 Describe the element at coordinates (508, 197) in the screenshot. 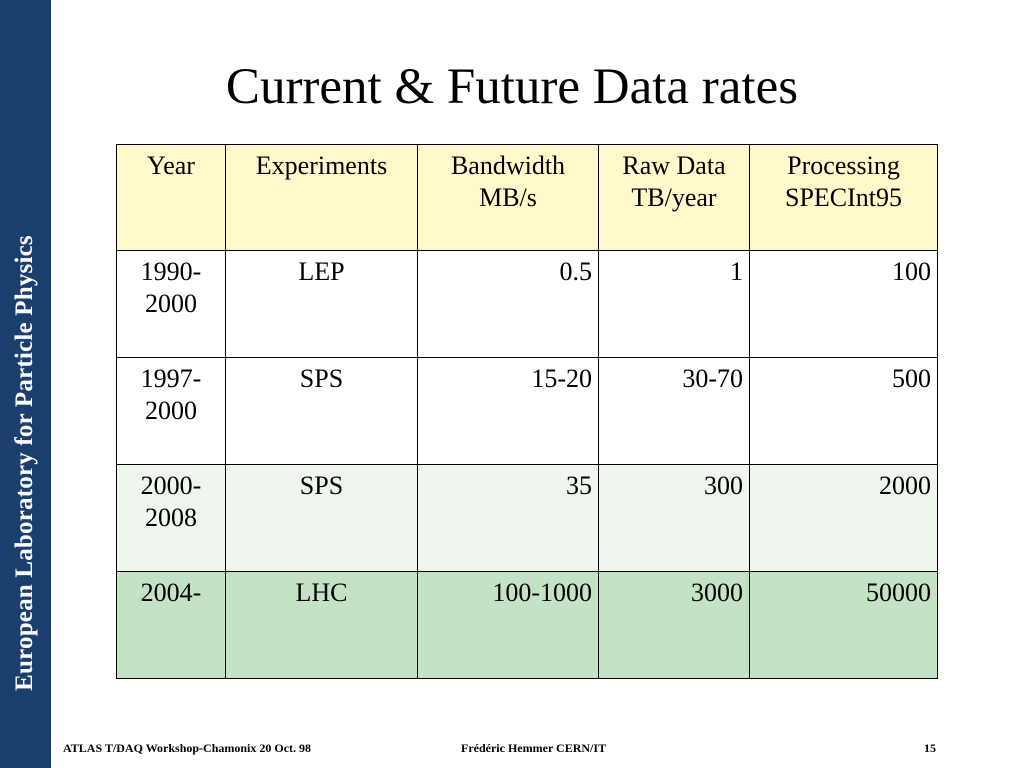

I see `header-bandwidth: Bandwidth MB/s` at that location.